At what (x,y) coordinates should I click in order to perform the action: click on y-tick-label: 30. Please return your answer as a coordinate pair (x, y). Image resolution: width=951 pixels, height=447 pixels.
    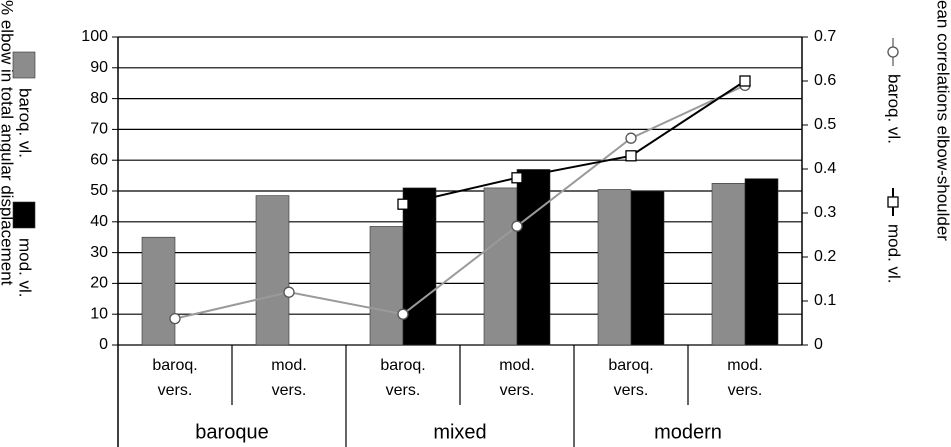
    Looking at the image, I should click on (99, 252).